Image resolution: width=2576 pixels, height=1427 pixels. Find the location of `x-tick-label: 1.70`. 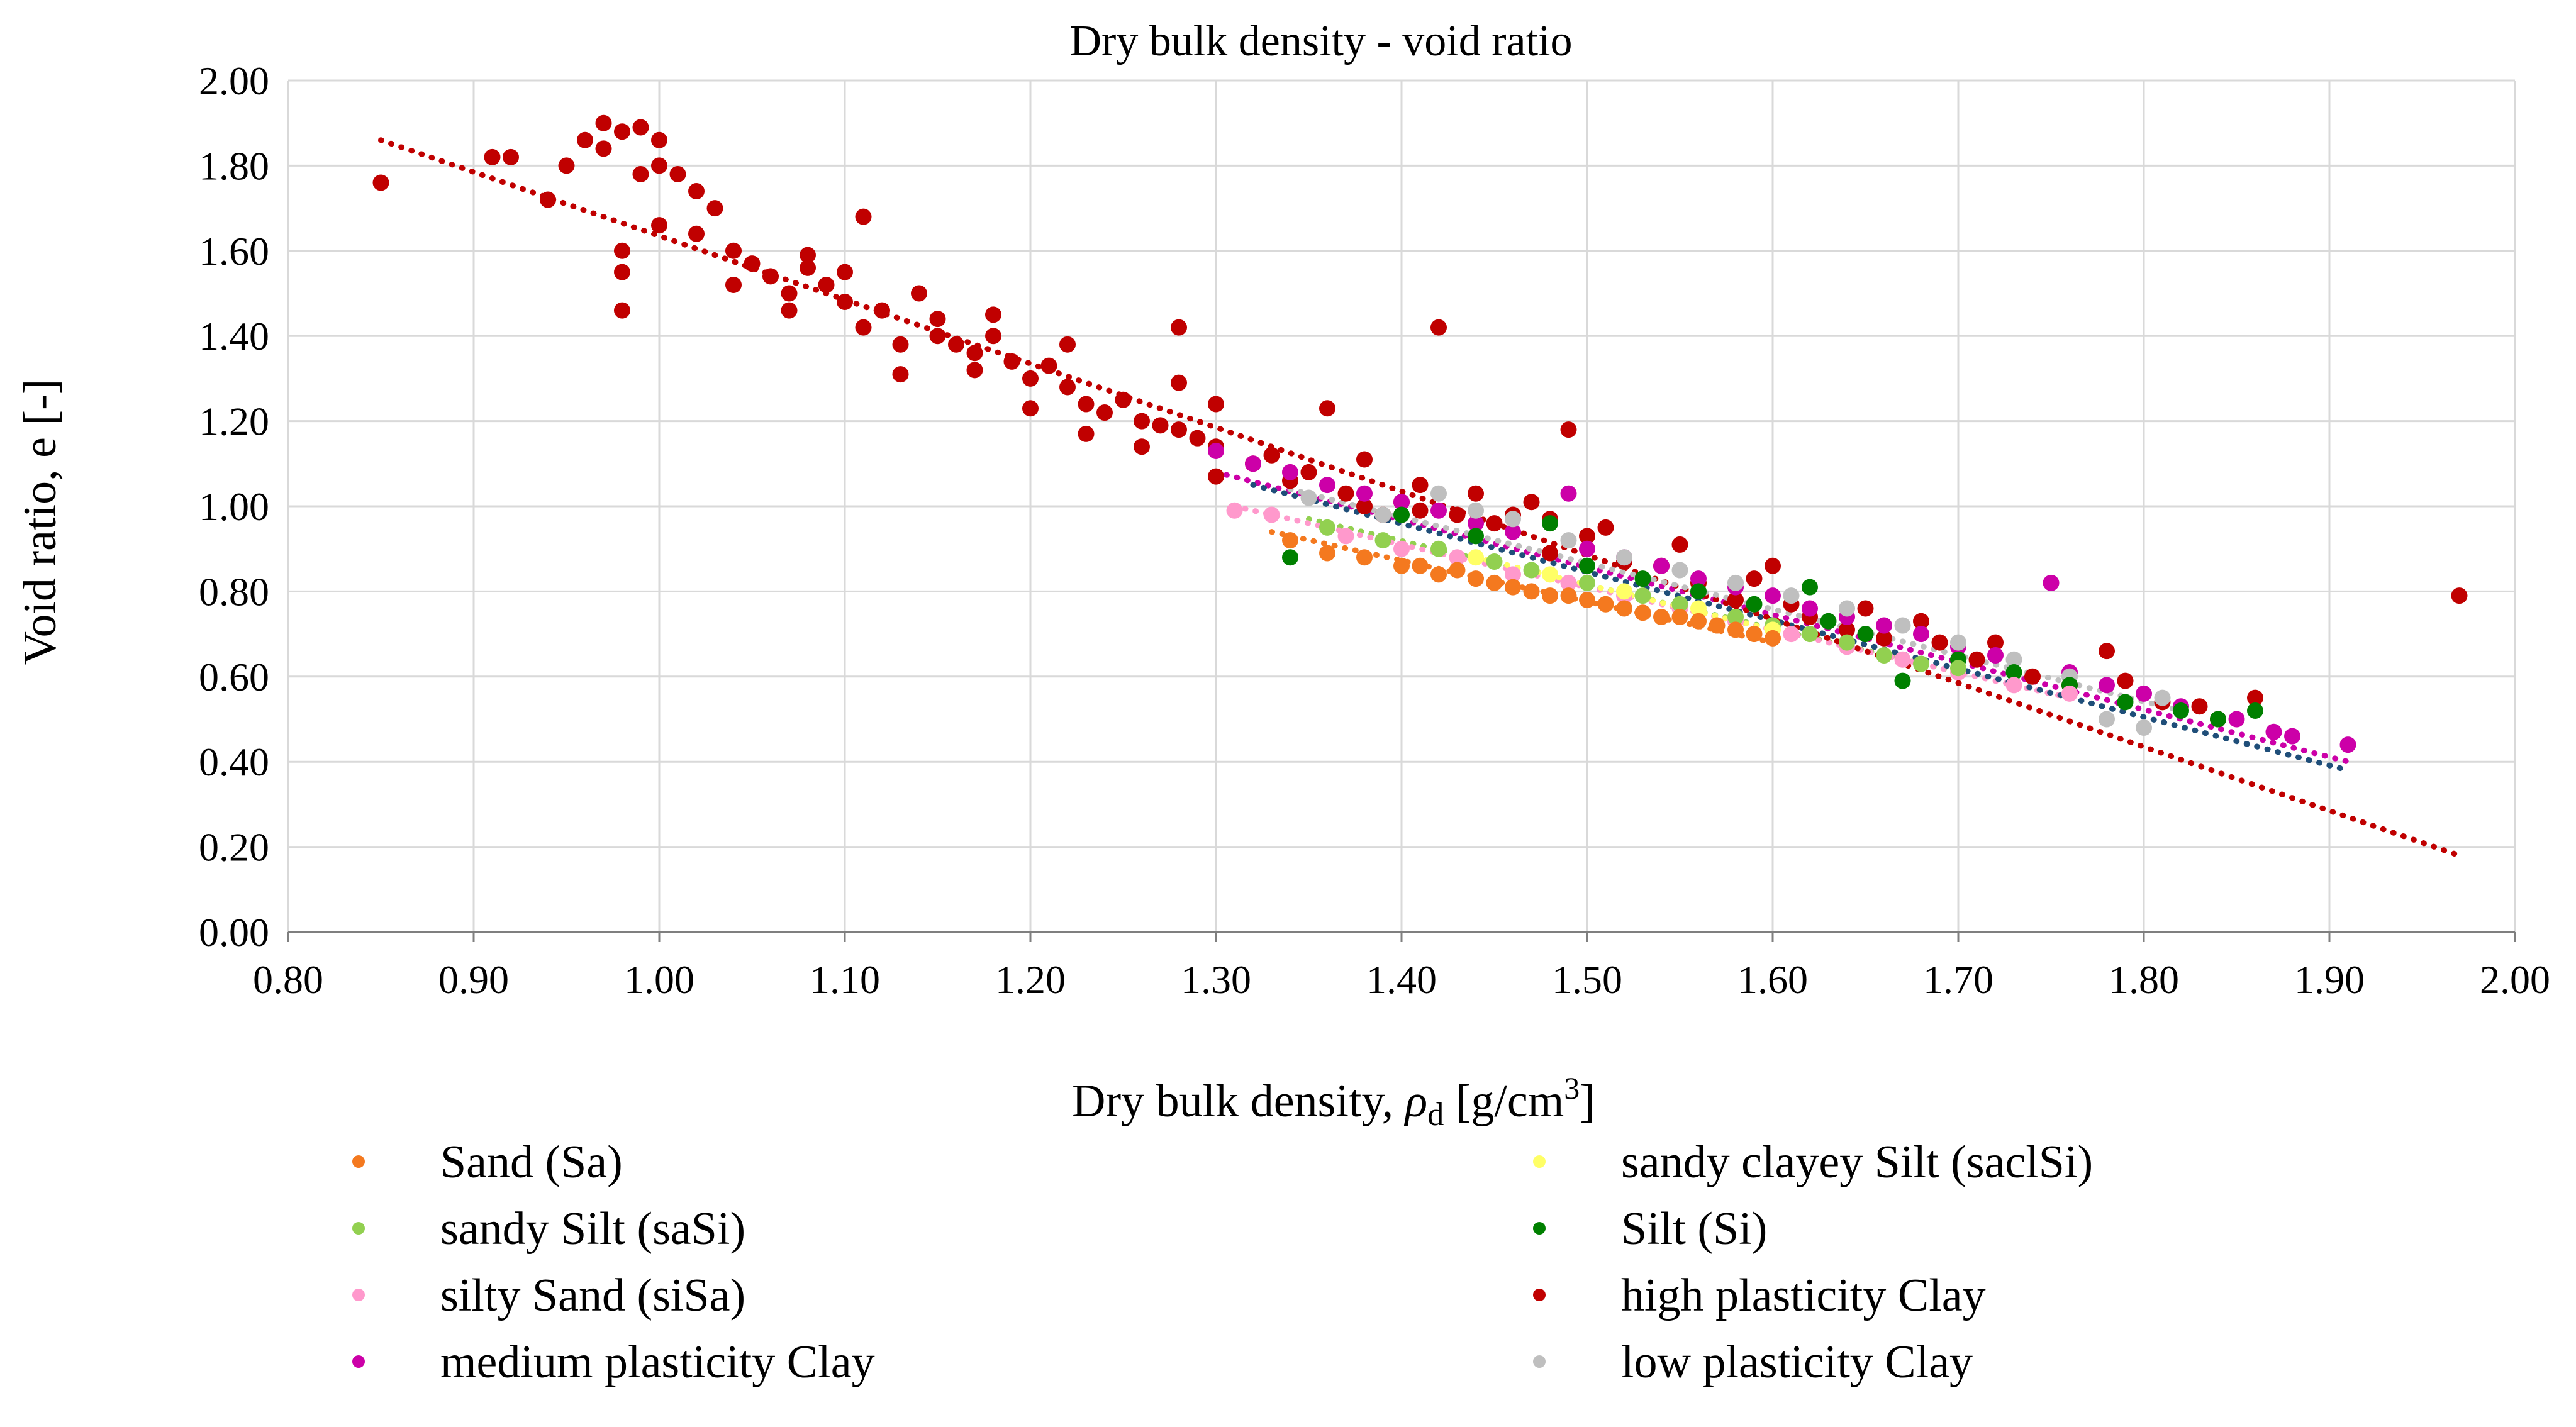

x-tick-label: 1.70 is located at coordinates (1958, 979).